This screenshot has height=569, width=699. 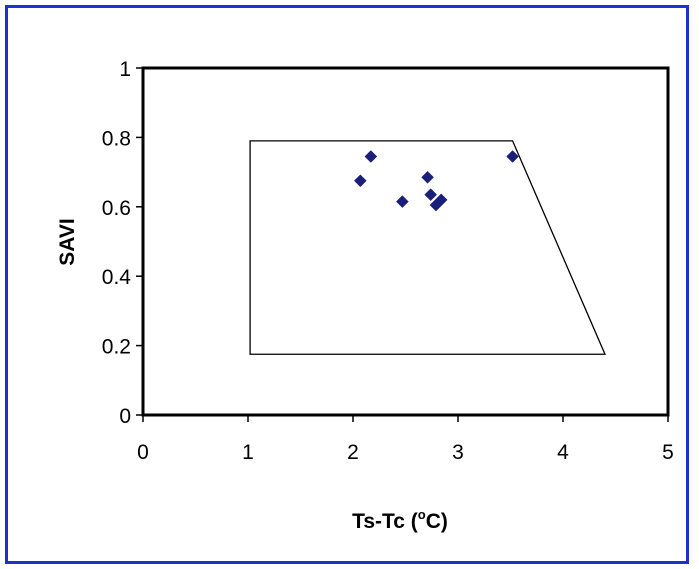 I want to click on y-tick-label: 0, so click(x=125, y=416).